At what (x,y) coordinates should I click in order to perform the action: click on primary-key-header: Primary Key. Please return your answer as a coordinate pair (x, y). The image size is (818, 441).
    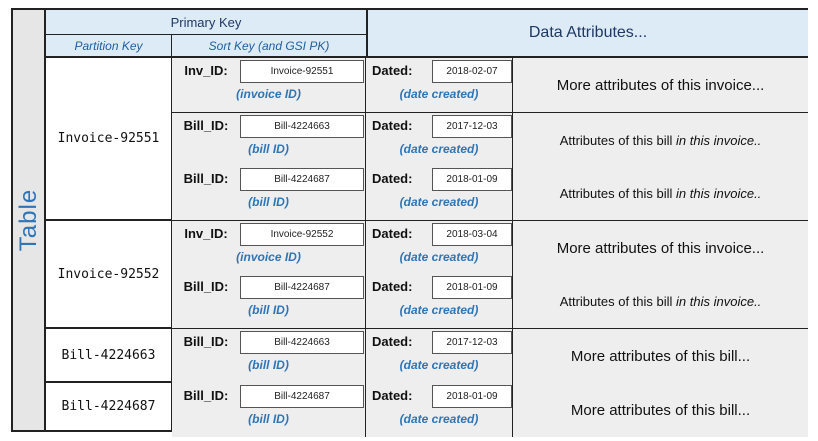
    Looking at the image, I should click on (206, 22).